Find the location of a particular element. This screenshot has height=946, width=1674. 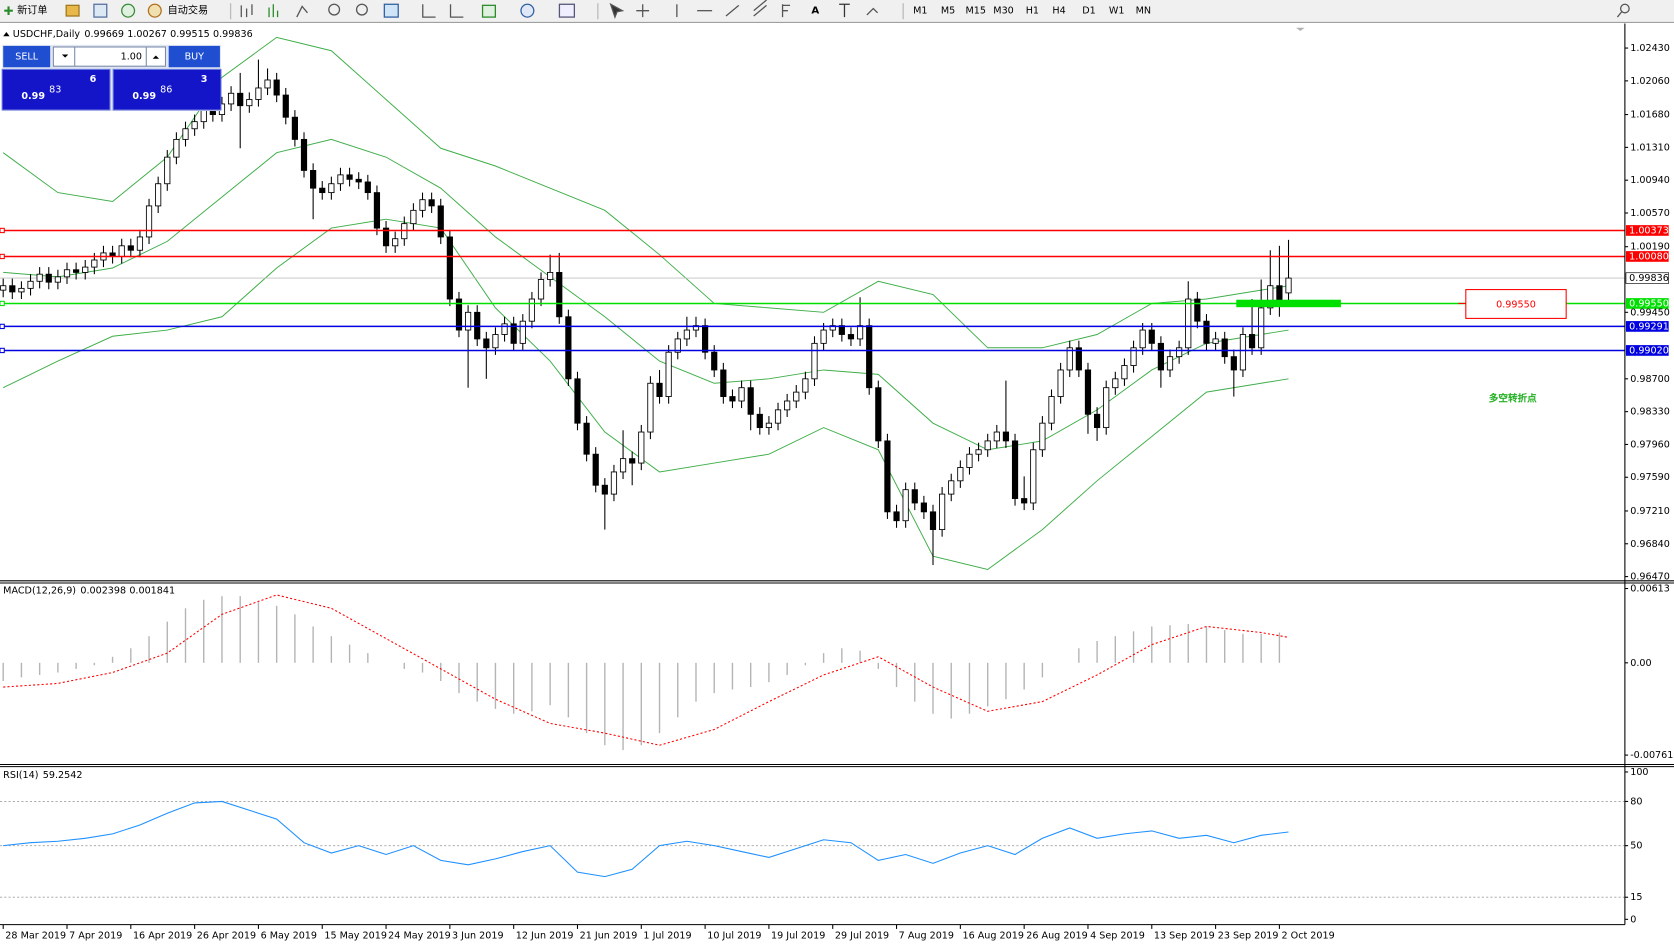

zoom-in-icon is located at coordinates (334, 9).